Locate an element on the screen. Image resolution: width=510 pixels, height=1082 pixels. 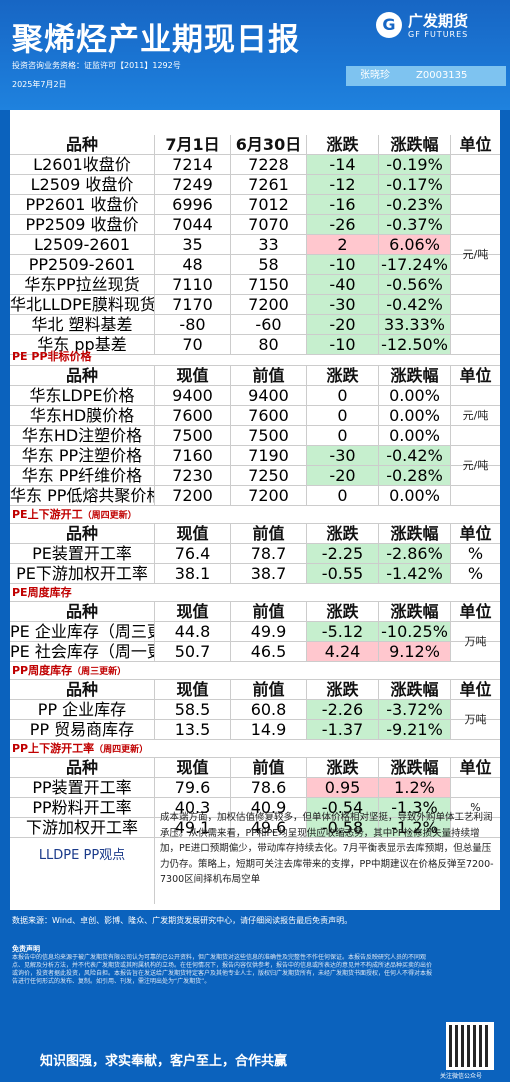
section-title-text: PP周度库存 is located at coordinates (42, 670).